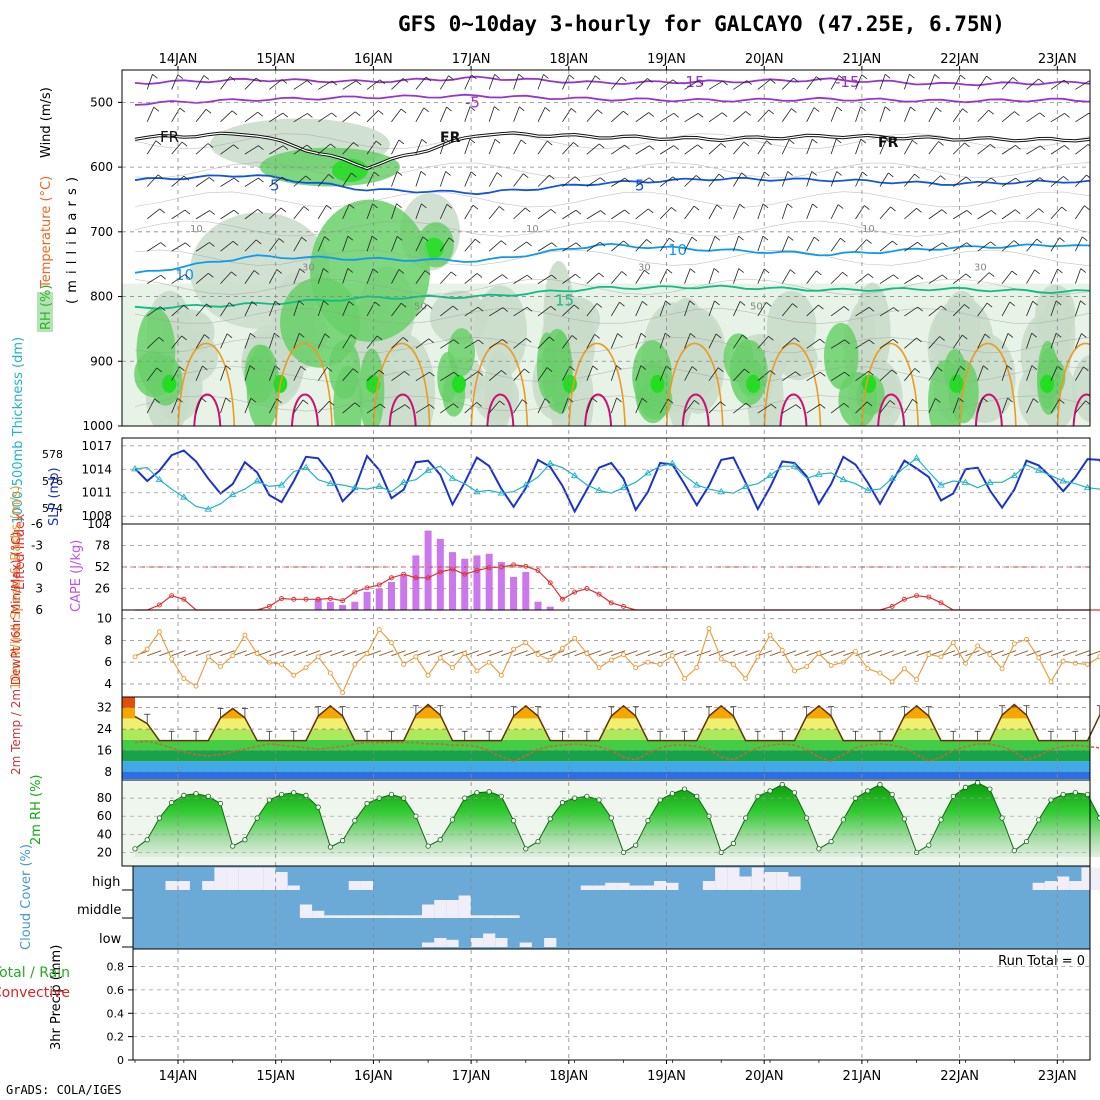 This screenshot has width=1100, height=1100. Describe the element at coordinates (35, 993) in the screenshot. I see `precip-conv-label: Convective` at that location.